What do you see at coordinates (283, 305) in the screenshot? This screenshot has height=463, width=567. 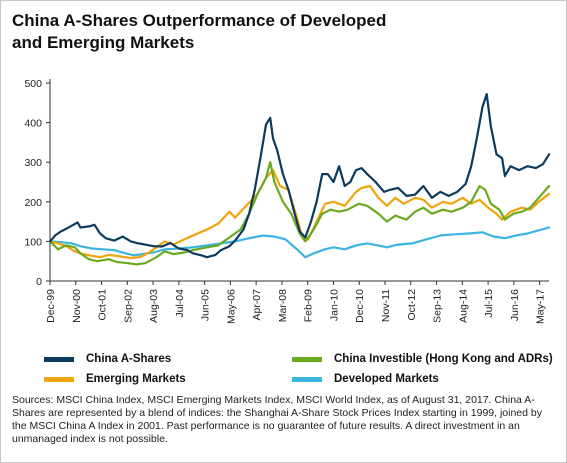 I see `x-tick-label: Mar-08` at bounding box center [283, 305].